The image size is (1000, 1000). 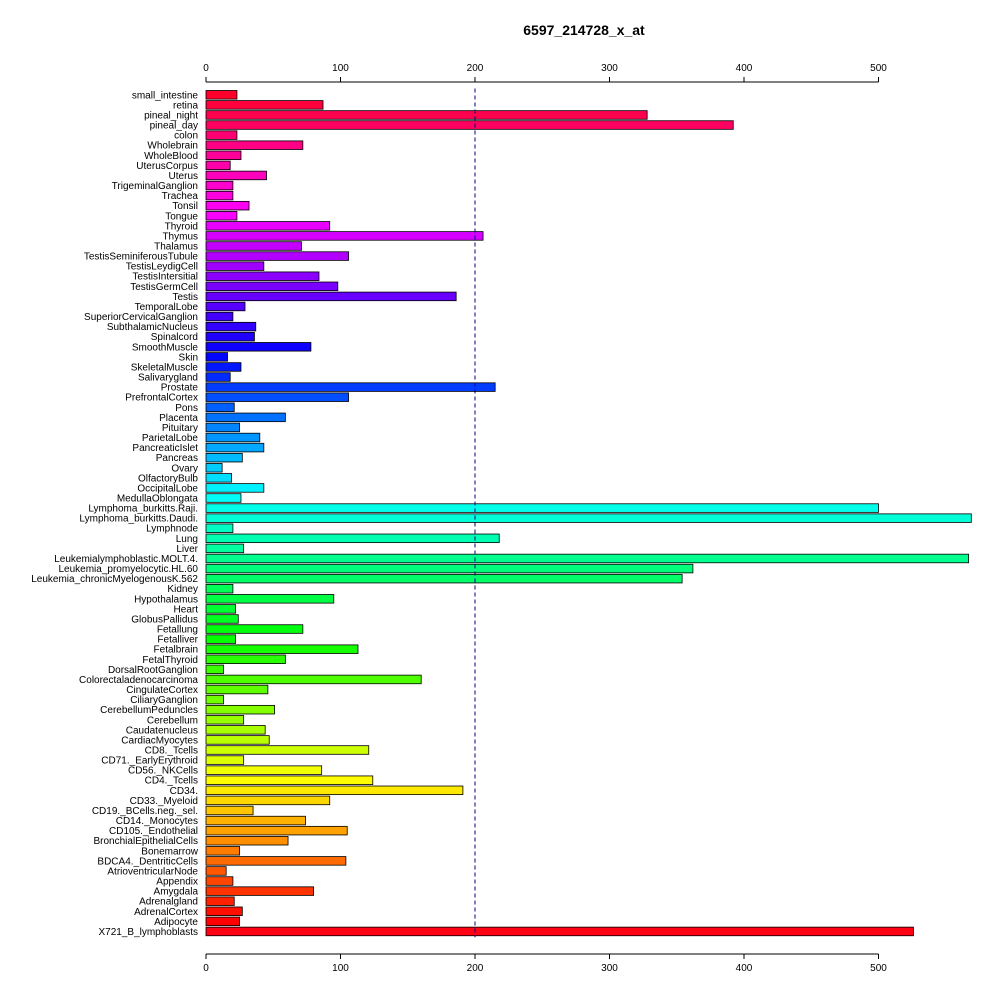 What do you see at coordinates (609, 68) in the screenshot?
I see `x-tick-label: 300` at bounding box center [609, 68].